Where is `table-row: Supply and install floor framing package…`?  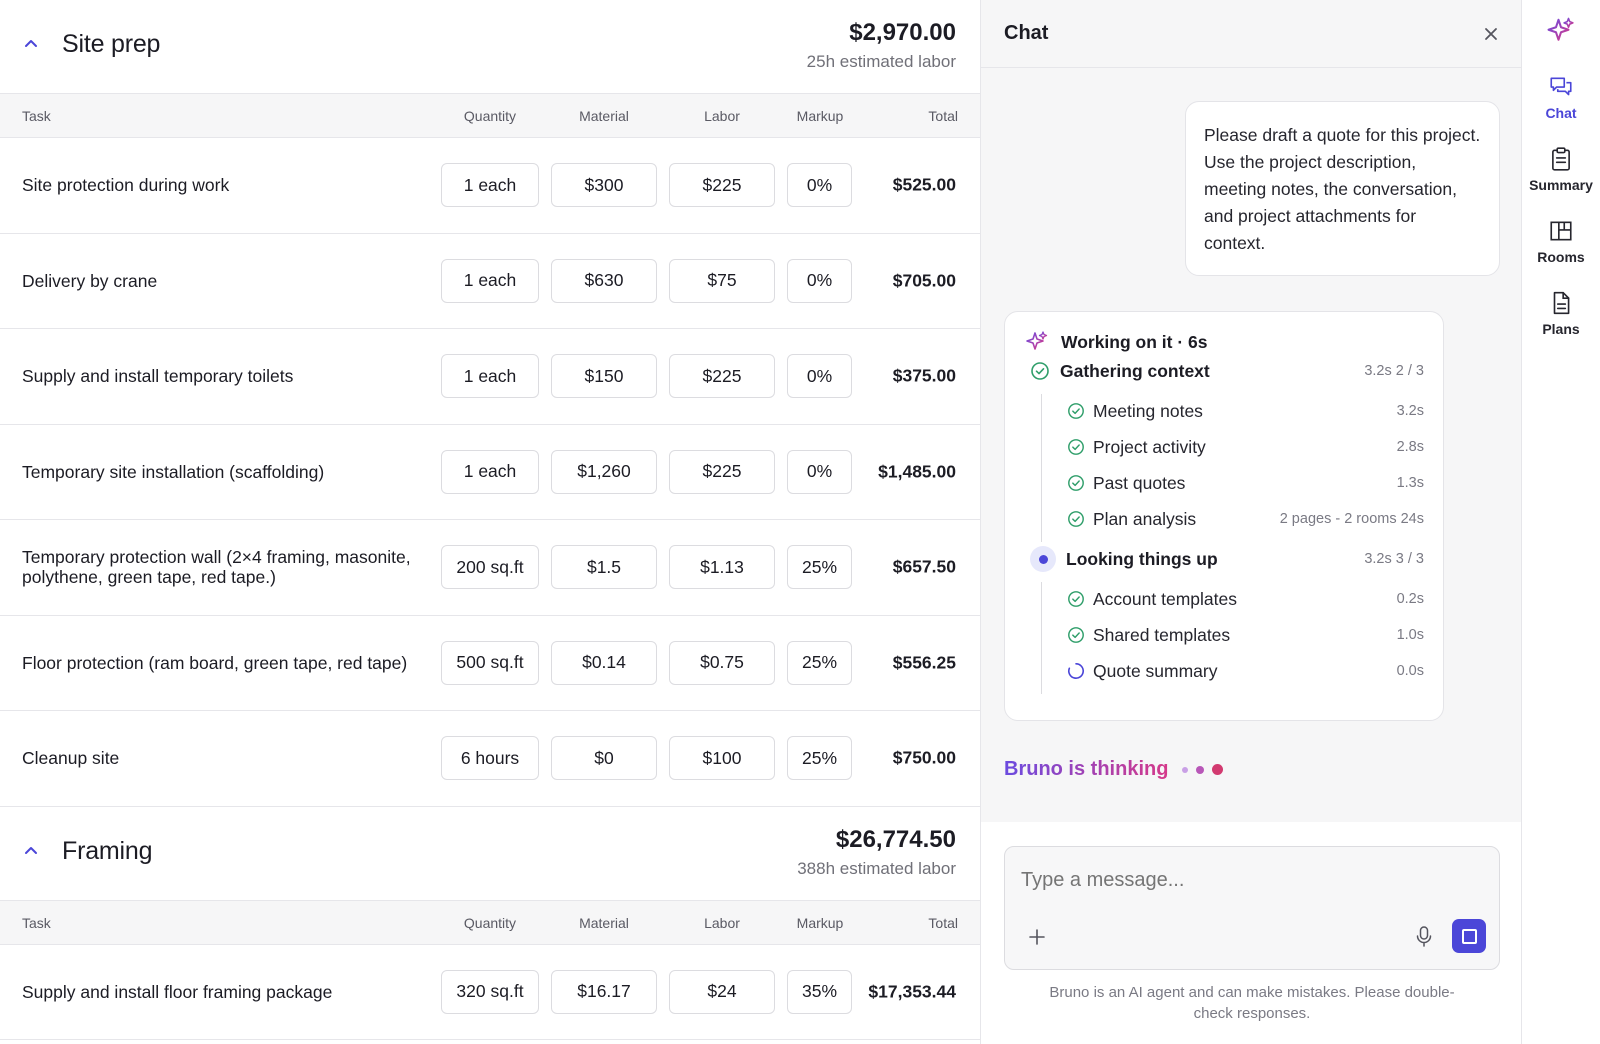
table-row: Supply and install floor framing package… is located at coordinates (490, 992).